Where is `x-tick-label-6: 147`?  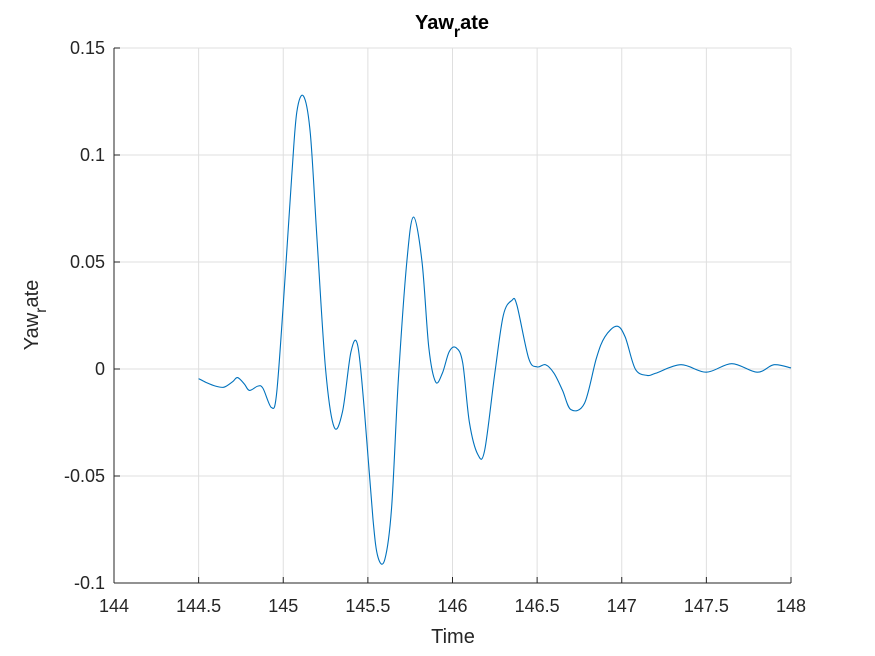
x-tick-label-6: 147 is located at coordinates (622, 606).